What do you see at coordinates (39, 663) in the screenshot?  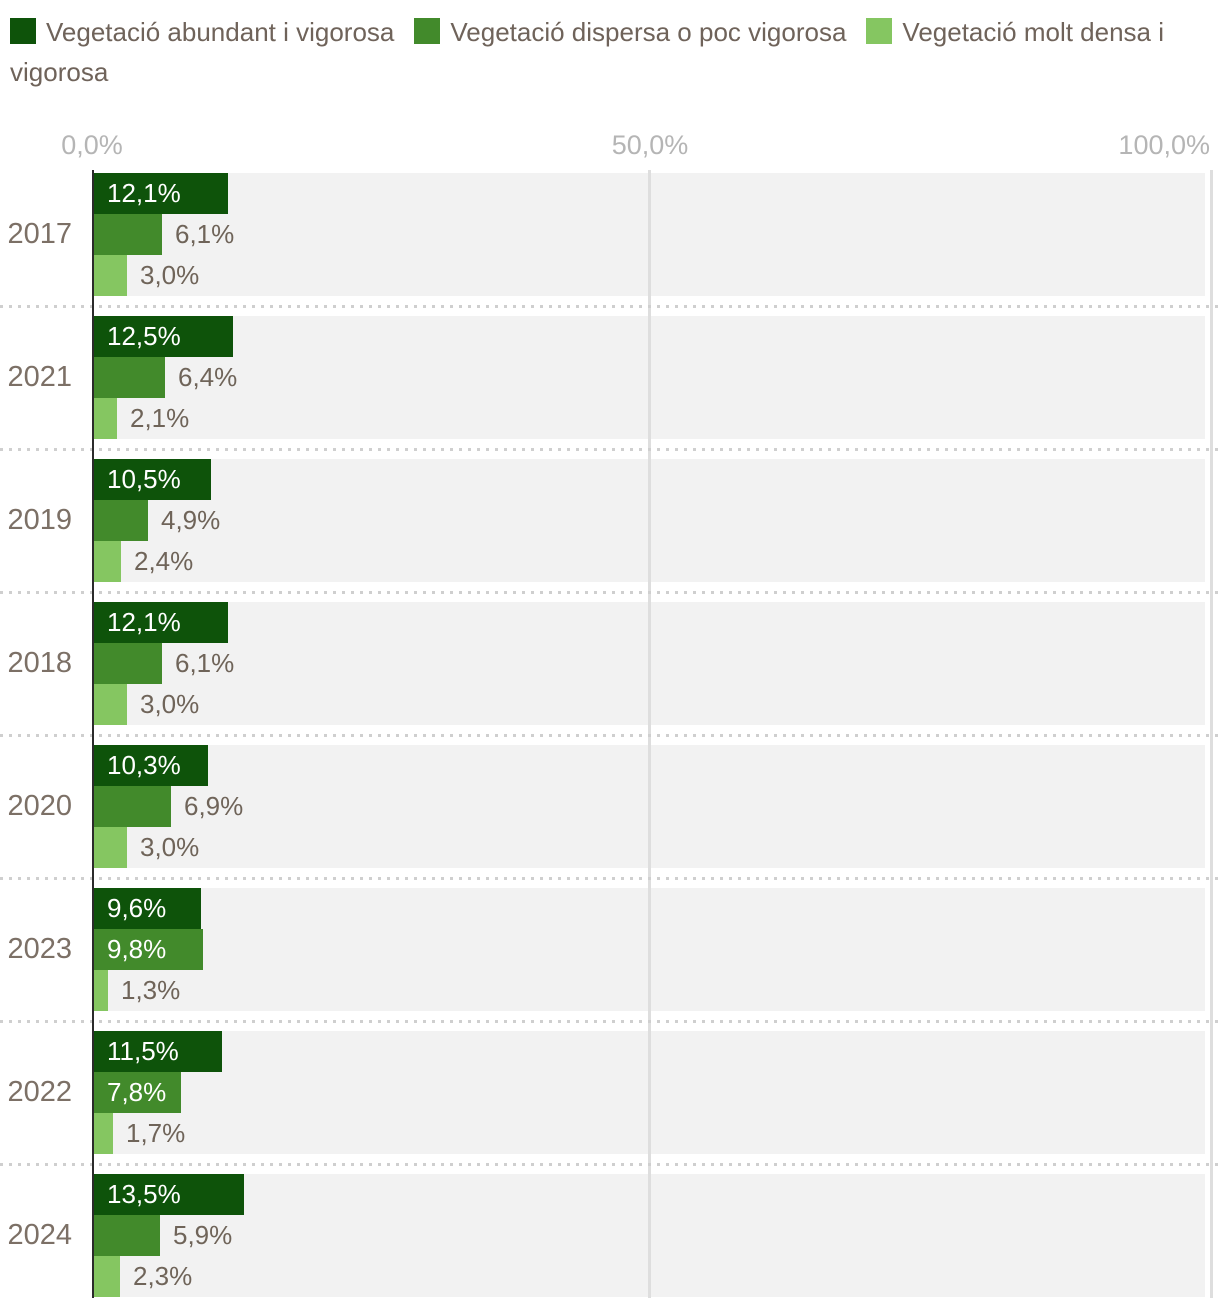 I see `category-label: 2018` at bounding box center [39, 663].